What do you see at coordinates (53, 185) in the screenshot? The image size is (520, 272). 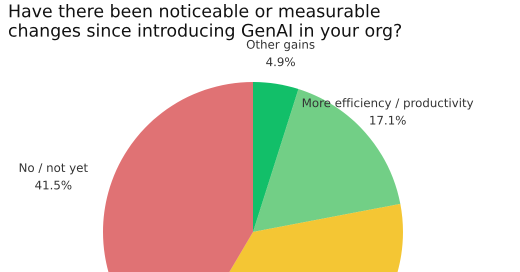 I see `data-label: 41.5%` at bounding box center [53, 185].